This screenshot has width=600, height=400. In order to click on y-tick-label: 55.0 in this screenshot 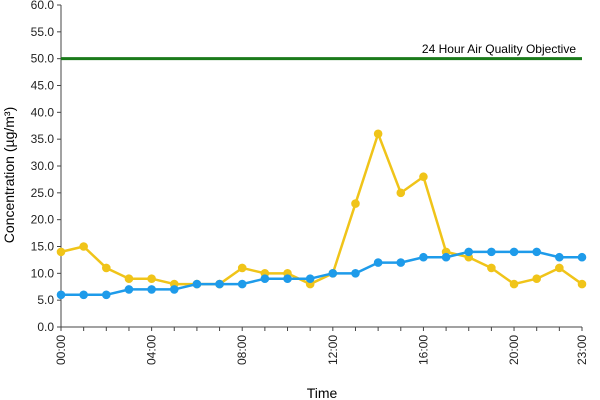, I will do `click(43, 32)`.